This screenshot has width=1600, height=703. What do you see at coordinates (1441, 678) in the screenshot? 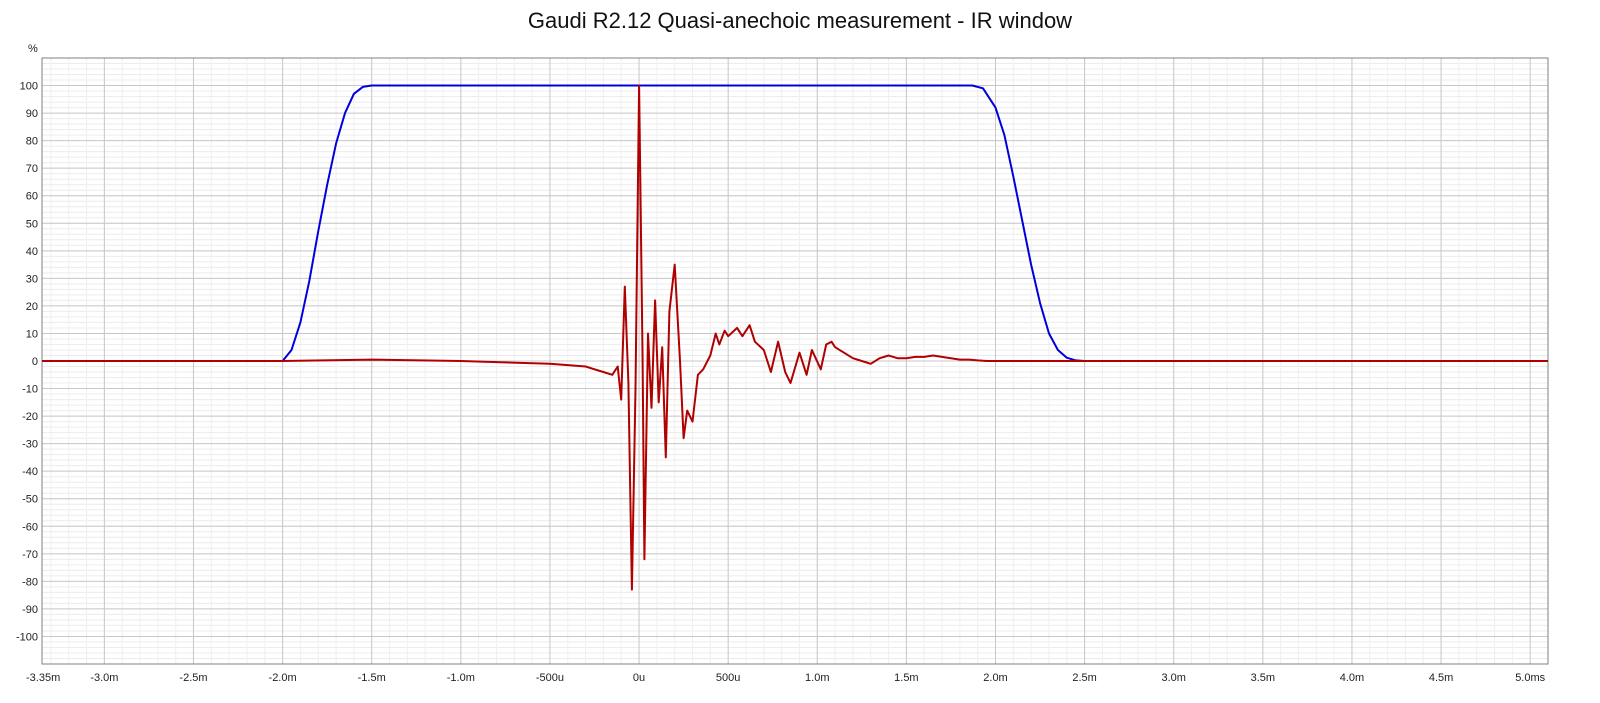
I see `x-tick-label: 4.5m` at bounding box center [1441, 678].